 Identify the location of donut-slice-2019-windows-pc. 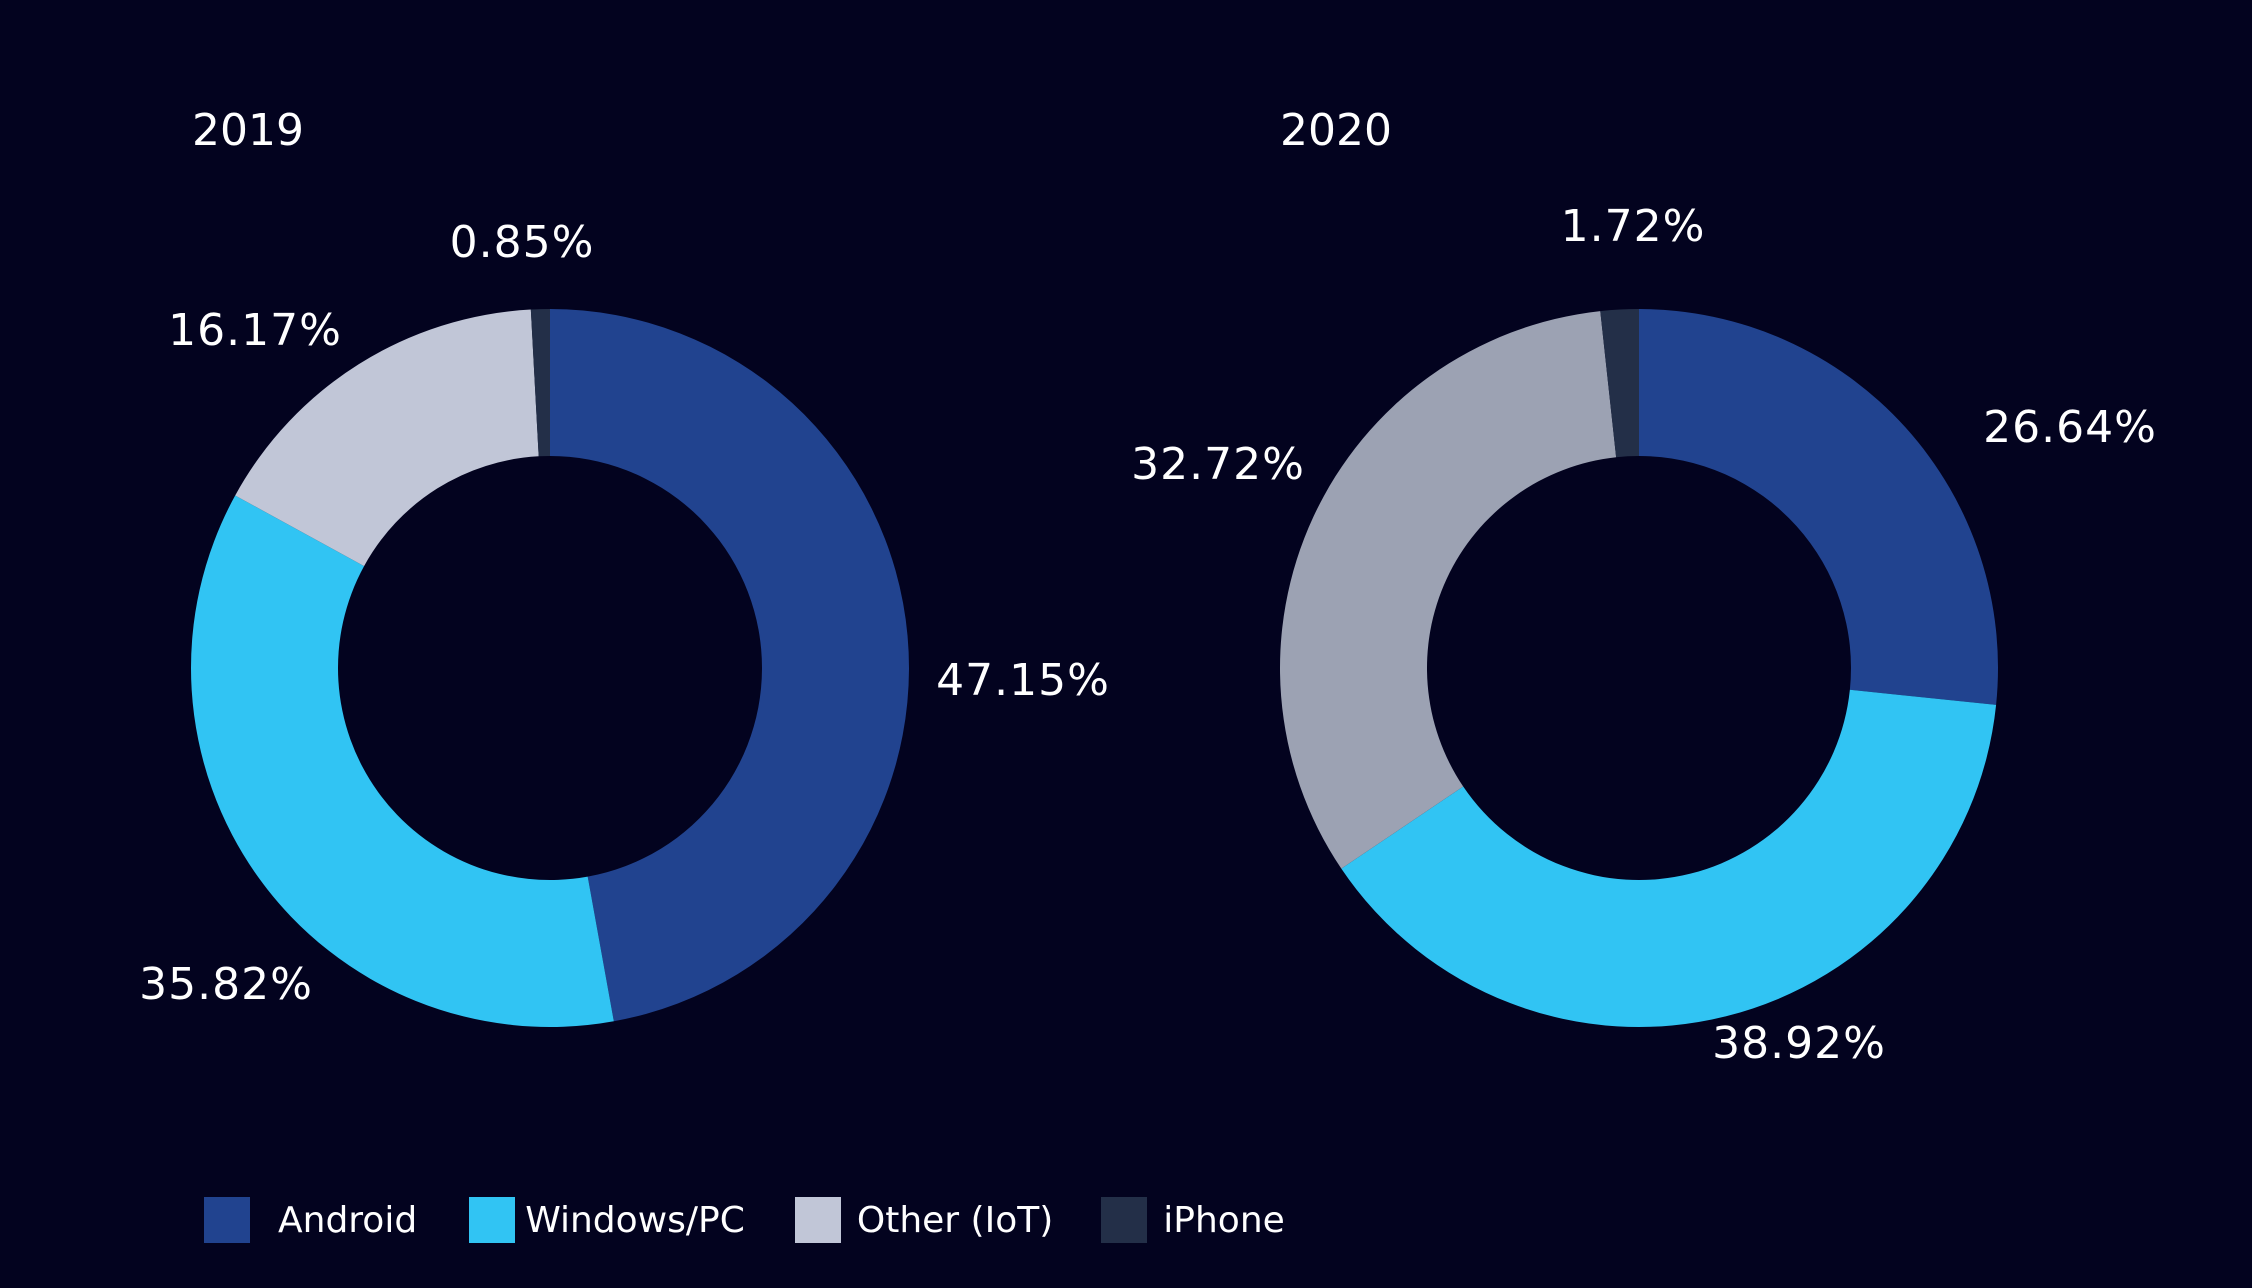
(402, 761).